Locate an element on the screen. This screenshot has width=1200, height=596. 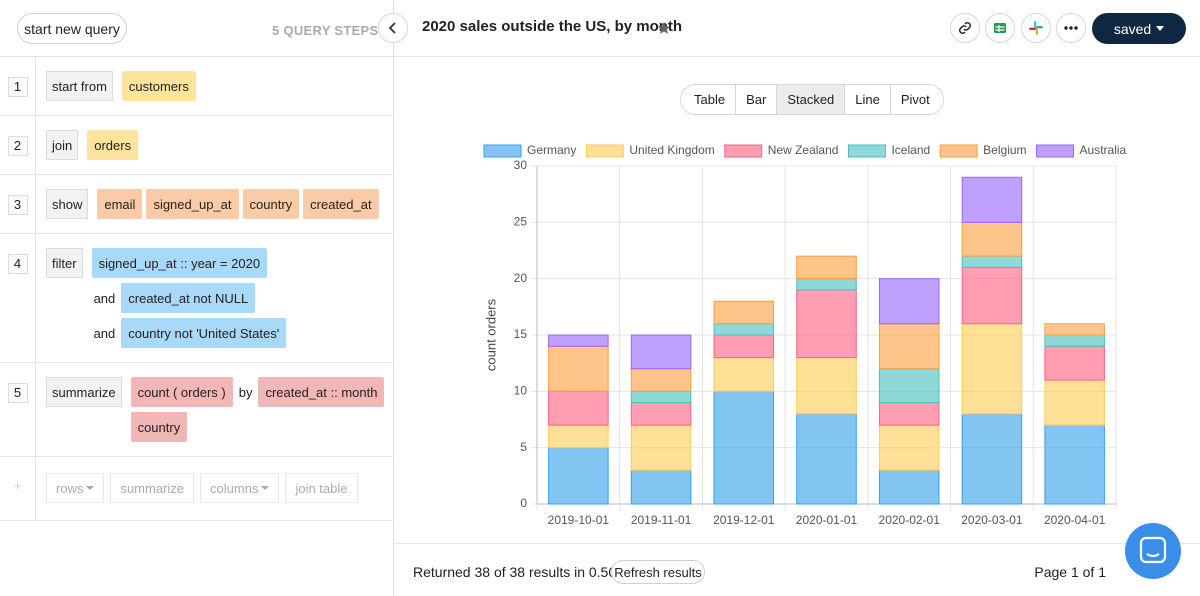
step-number-cell: 2 is located at coordinates (18, 145).